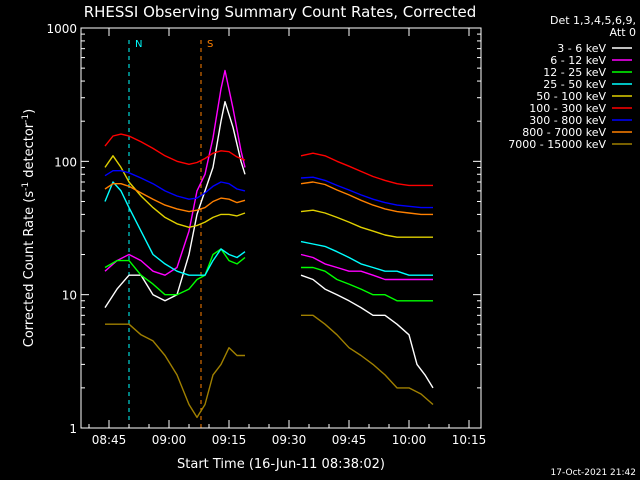  Describe the element at coordinates (564, 132) in the screenshot. I see `legend-label: 800 - 7000 keV` at that location.